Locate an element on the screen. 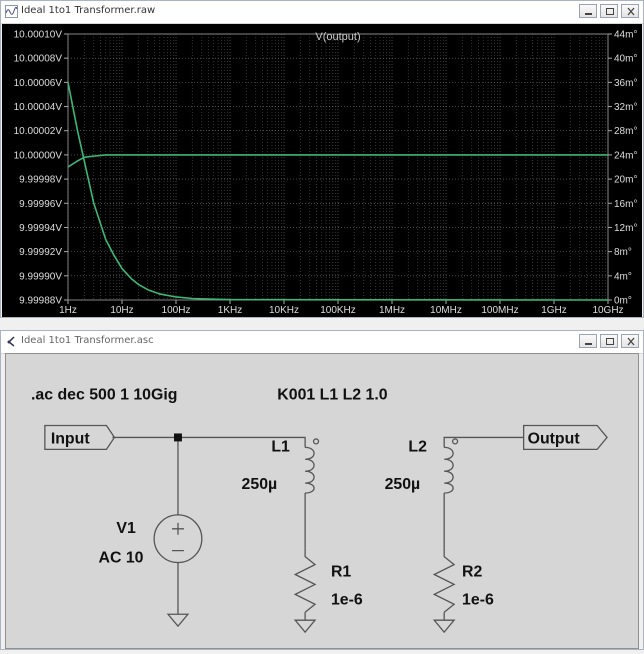  v1-value: AC 10 is located at coordinates (121, 558).